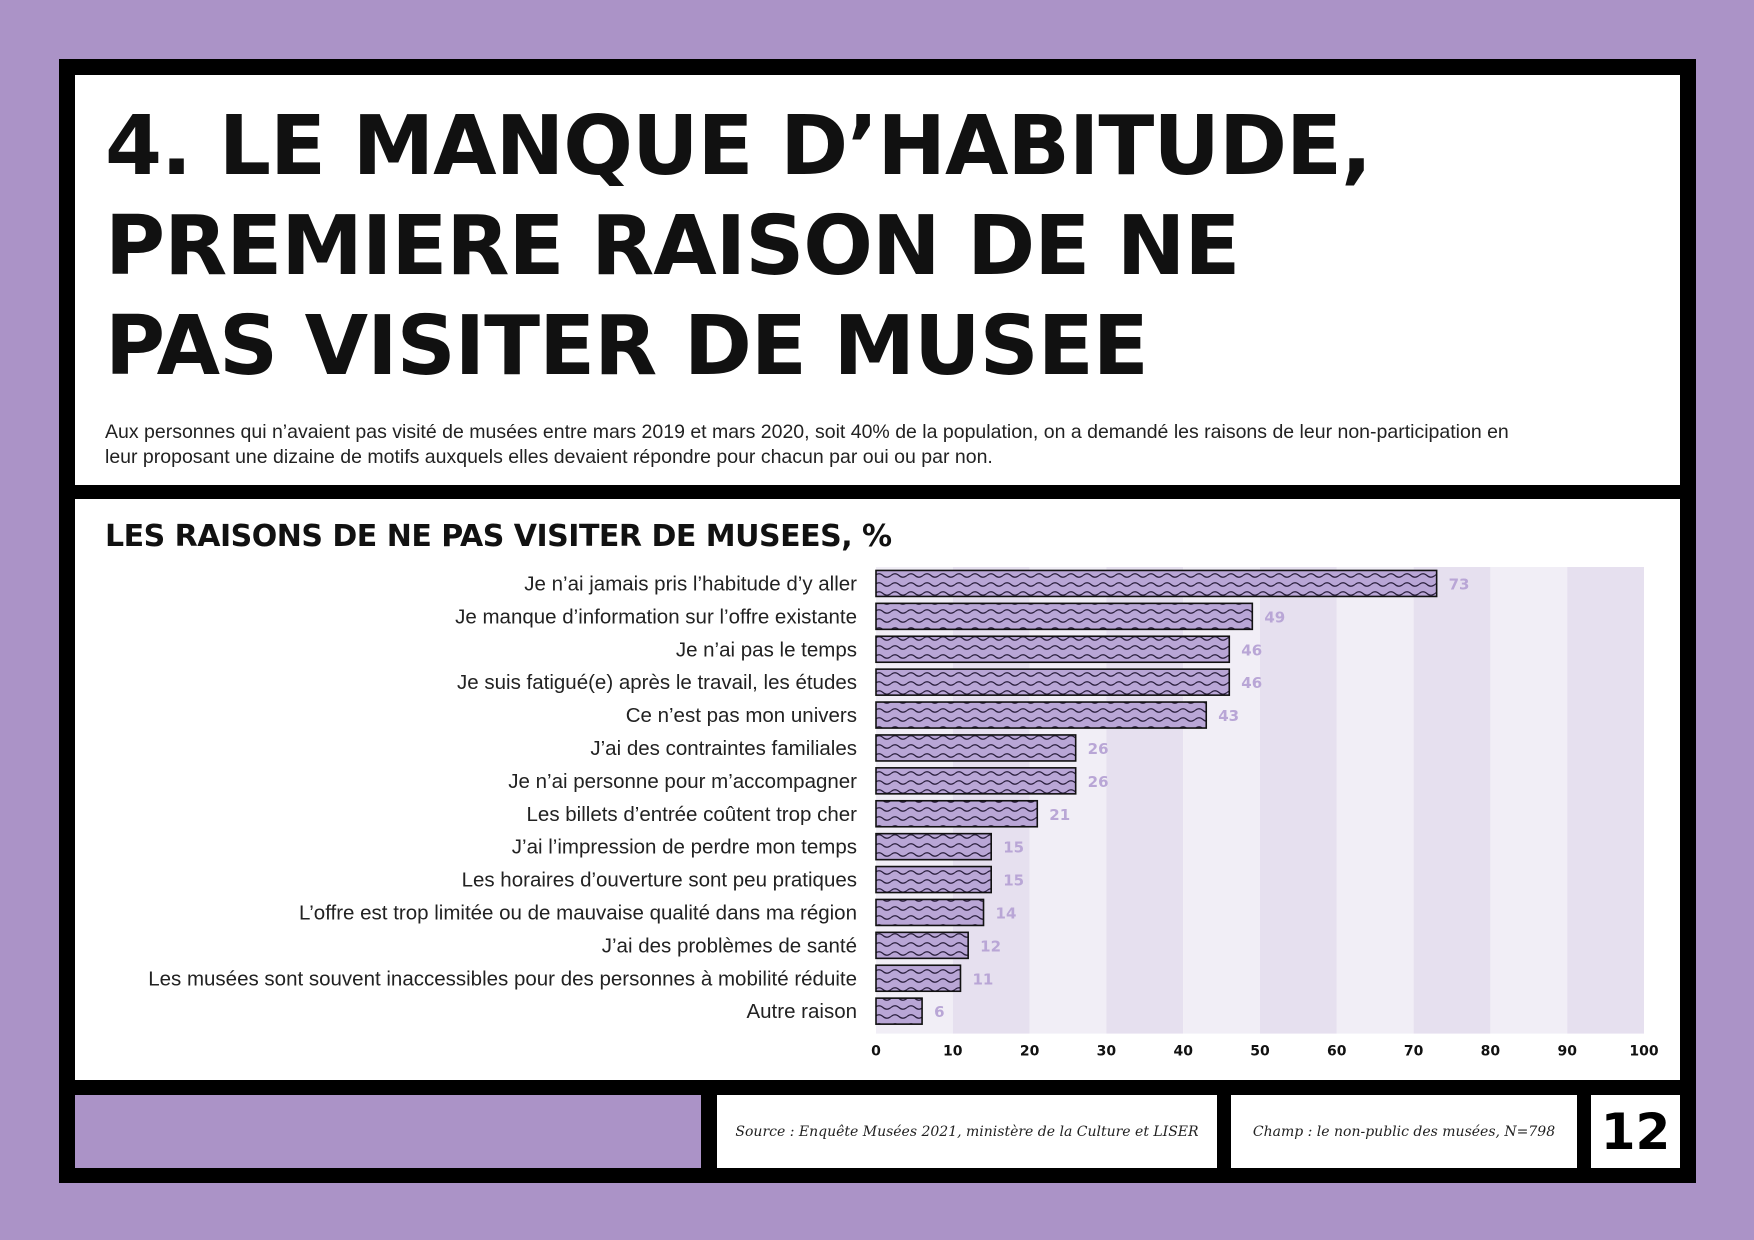 This screenshot has width=1754, height=1240. I want to click on category-label: J’ai des contraintes familiales, so click(723, 748).